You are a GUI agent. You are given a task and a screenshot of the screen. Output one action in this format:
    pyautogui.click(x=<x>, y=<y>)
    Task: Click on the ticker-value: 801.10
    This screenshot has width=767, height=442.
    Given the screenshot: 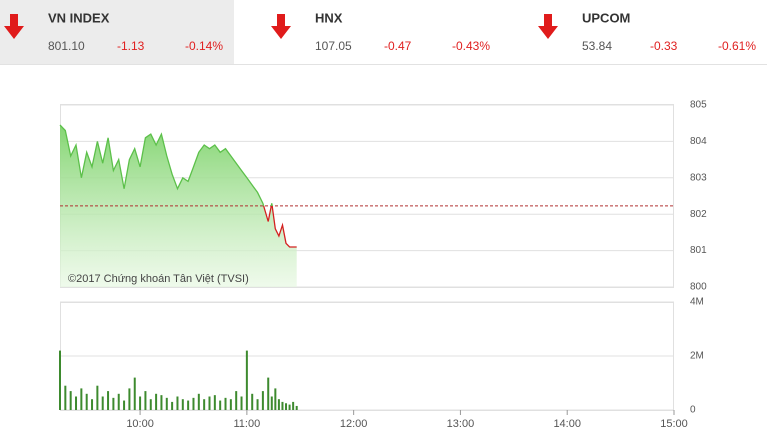 What is the action you would take?
    pyautogui.click(x=66, y=46)
    